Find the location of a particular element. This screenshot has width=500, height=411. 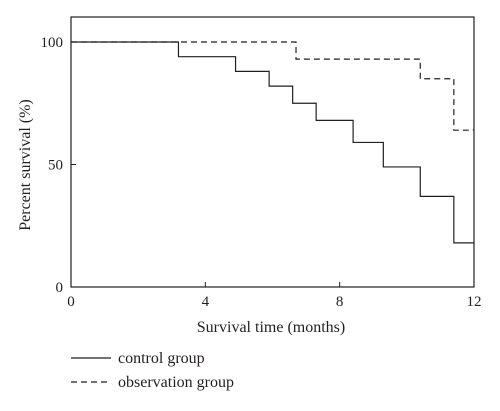

legend-label-control-group: control group is located at coordinates (161, 358).